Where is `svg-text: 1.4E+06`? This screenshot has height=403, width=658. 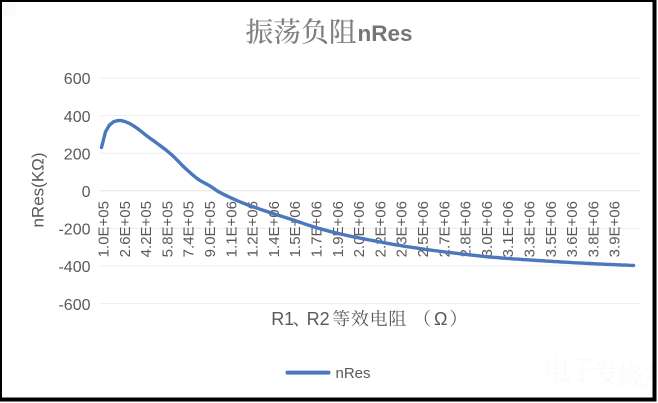
svg-text: 1.4E+06 is located at coordinates (274, 229).